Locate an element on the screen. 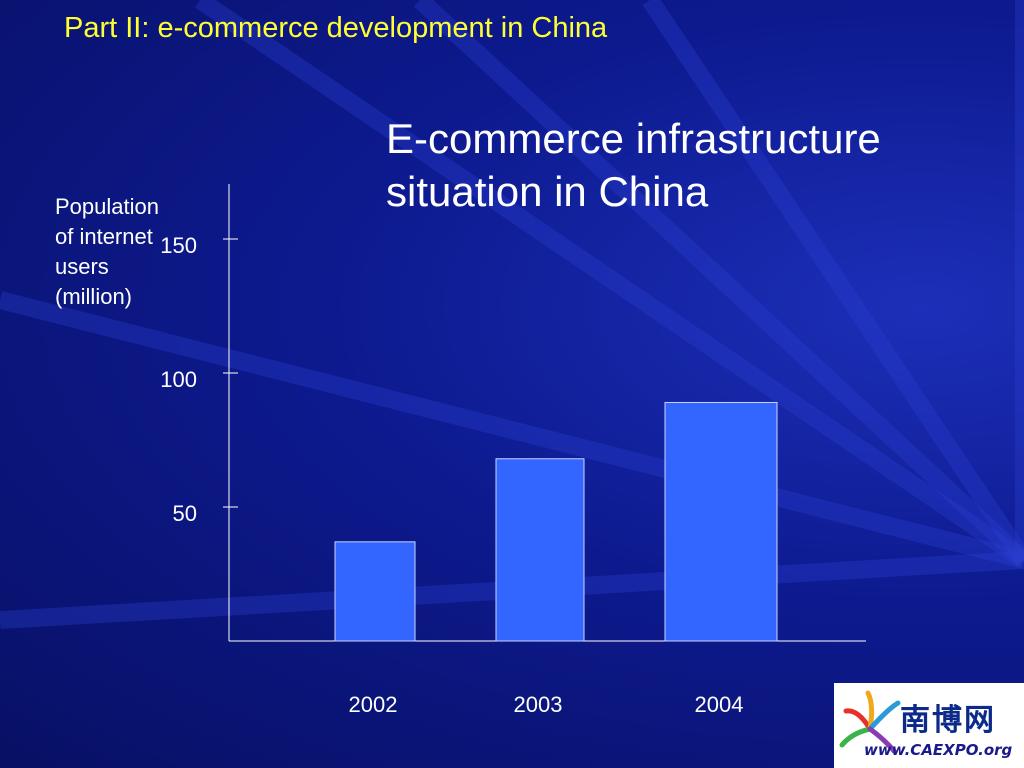 Image resolution: width=1024 pixels, height=768 pixels. bar-2003 is located at coordinates (540, 550).